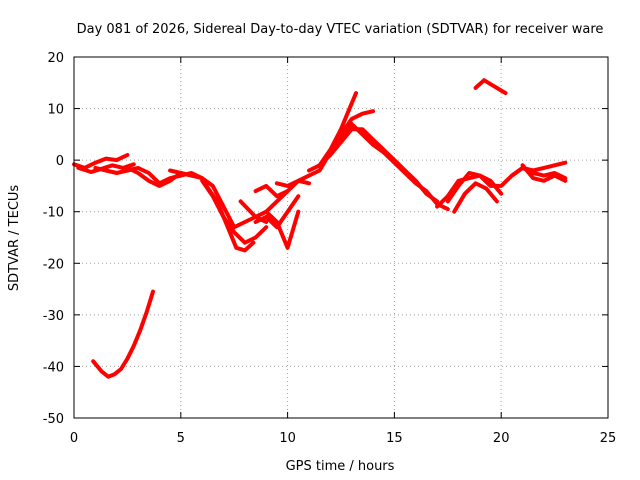 Image resolution: width=640 pixels, height=480 pixels. What do you see at coordinates (55, 58) in the screenshot?
I see `y-tick-label: 20` at bounding box center [55, 58].